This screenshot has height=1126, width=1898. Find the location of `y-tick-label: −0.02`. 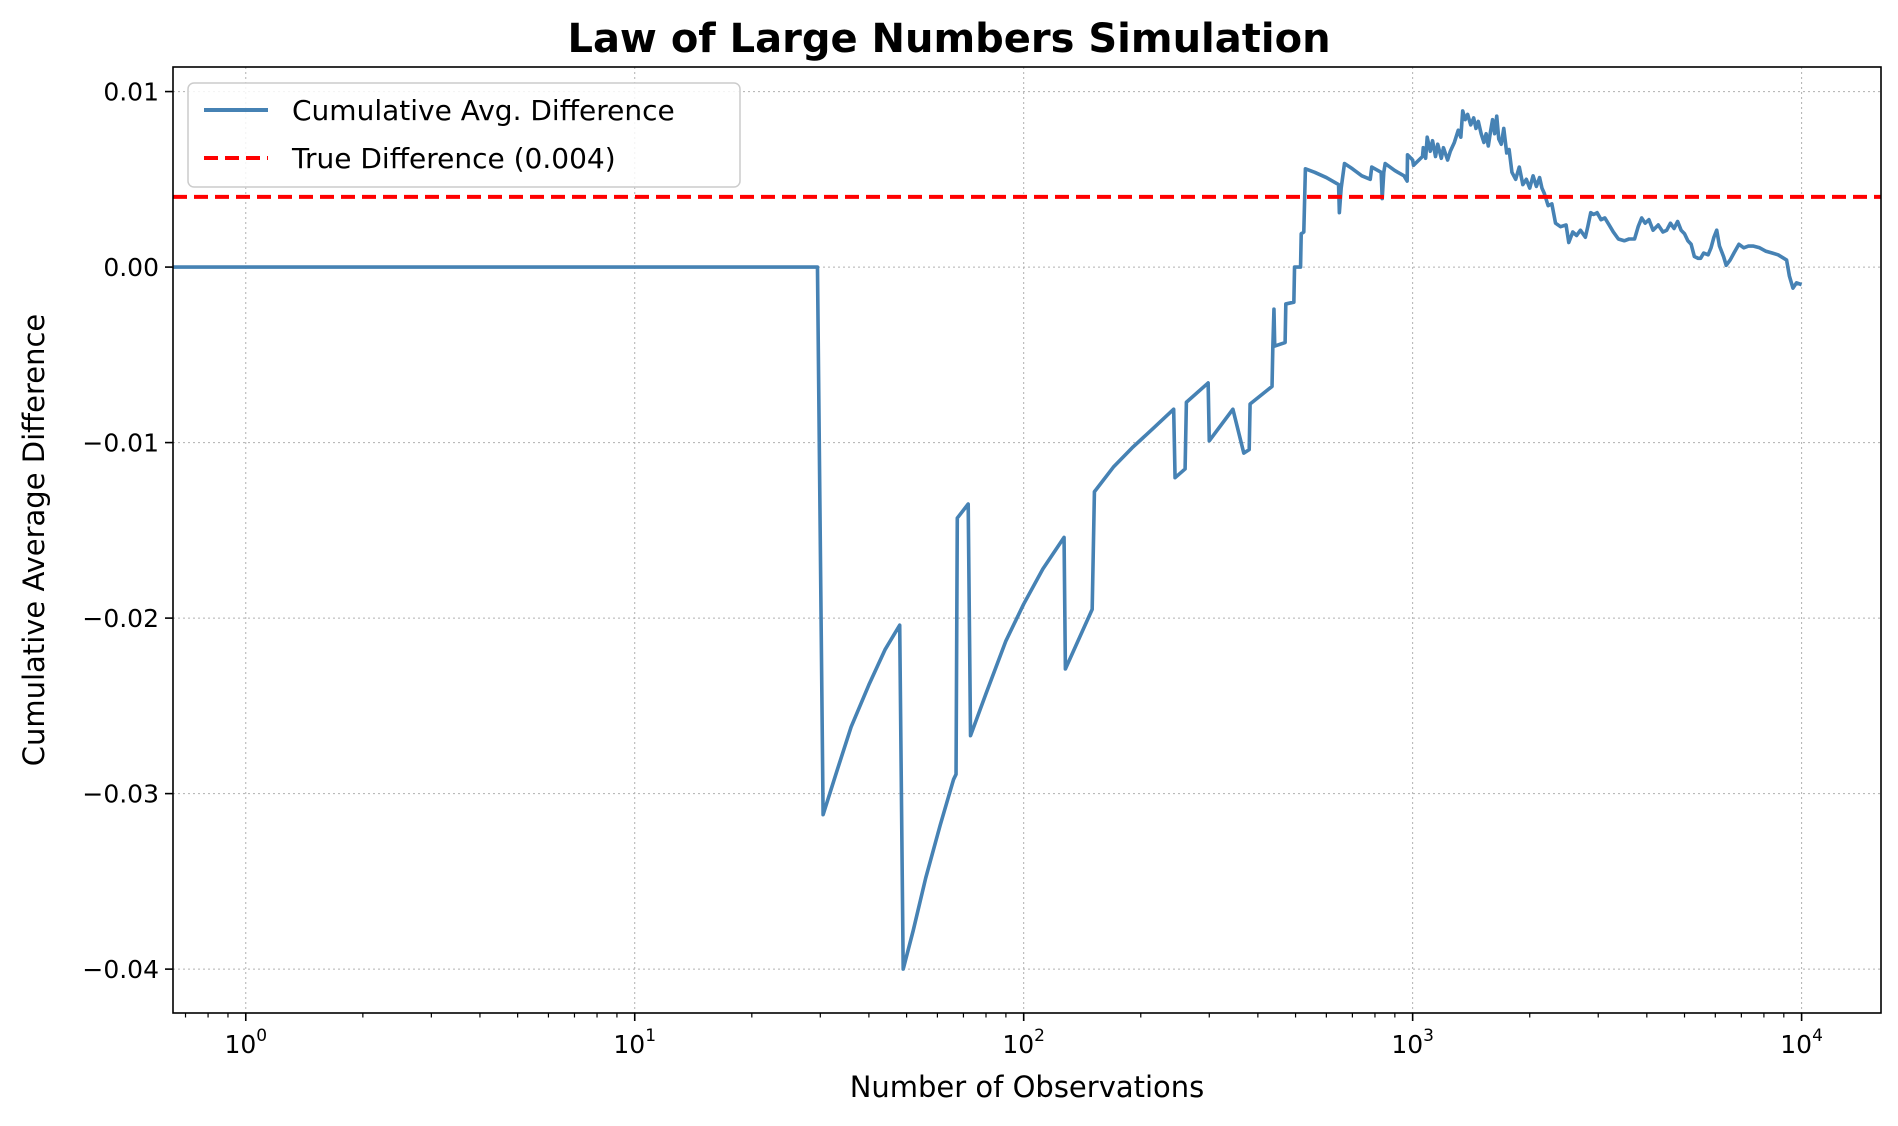

y-tick-label: −0.02 is located at coordinates (120, 618).